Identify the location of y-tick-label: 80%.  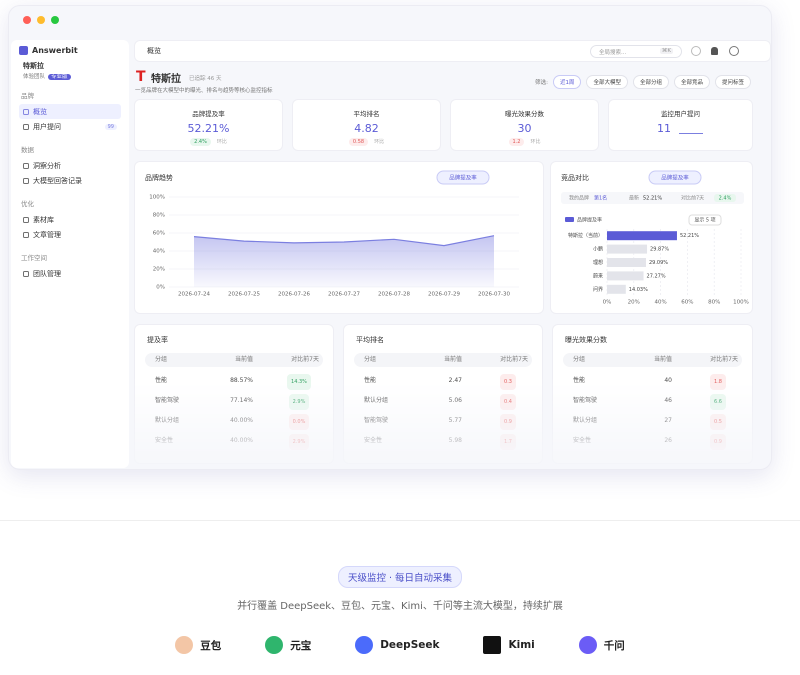
(159, 216).